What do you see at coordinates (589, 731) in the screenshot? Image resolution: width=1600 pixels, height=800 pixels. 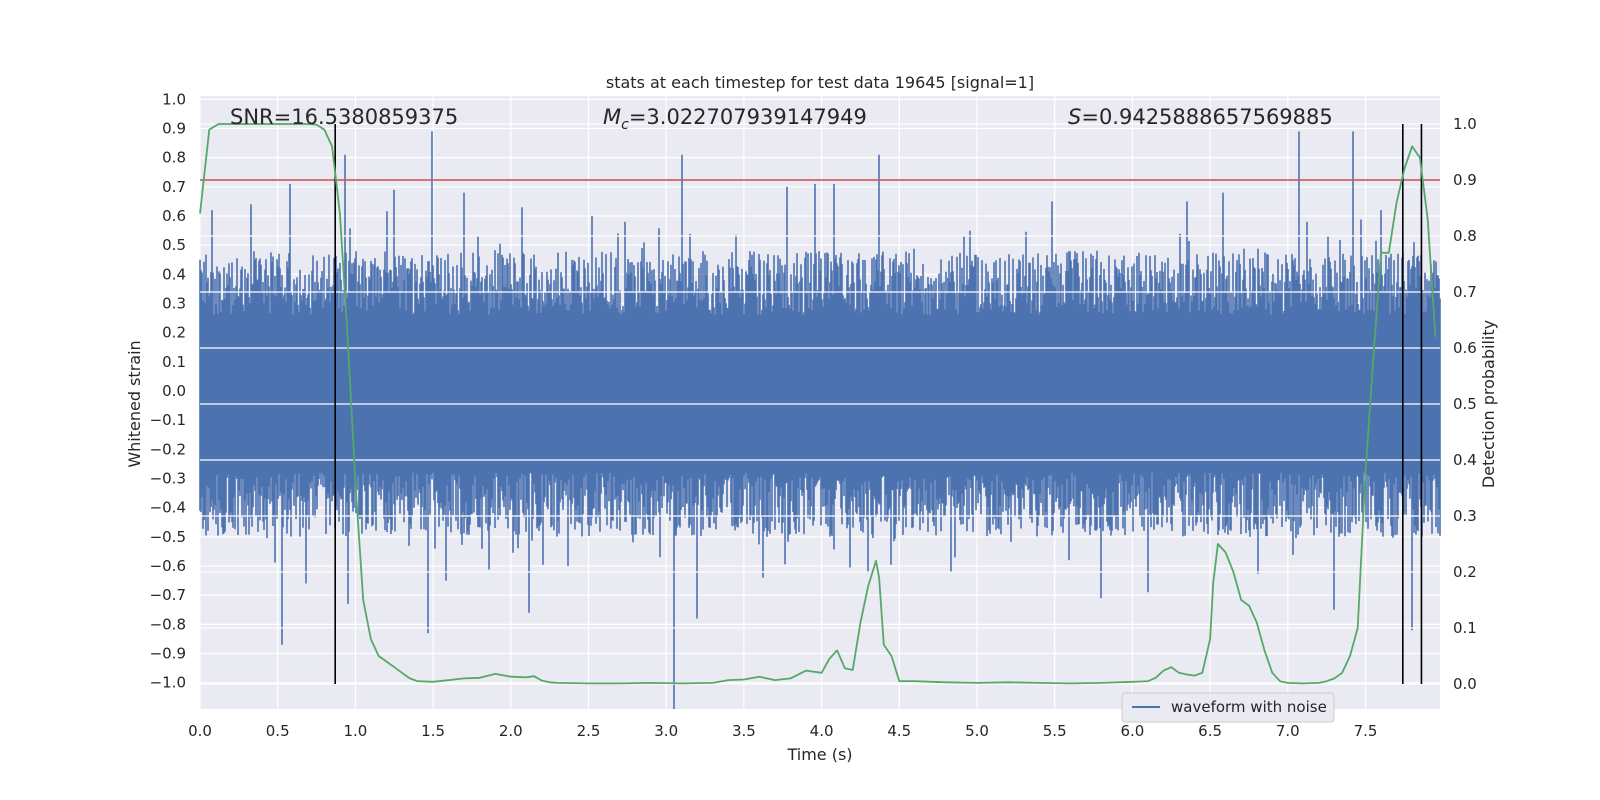 I see `x-tick-label: 2.5` at bounding box center [589, 731].